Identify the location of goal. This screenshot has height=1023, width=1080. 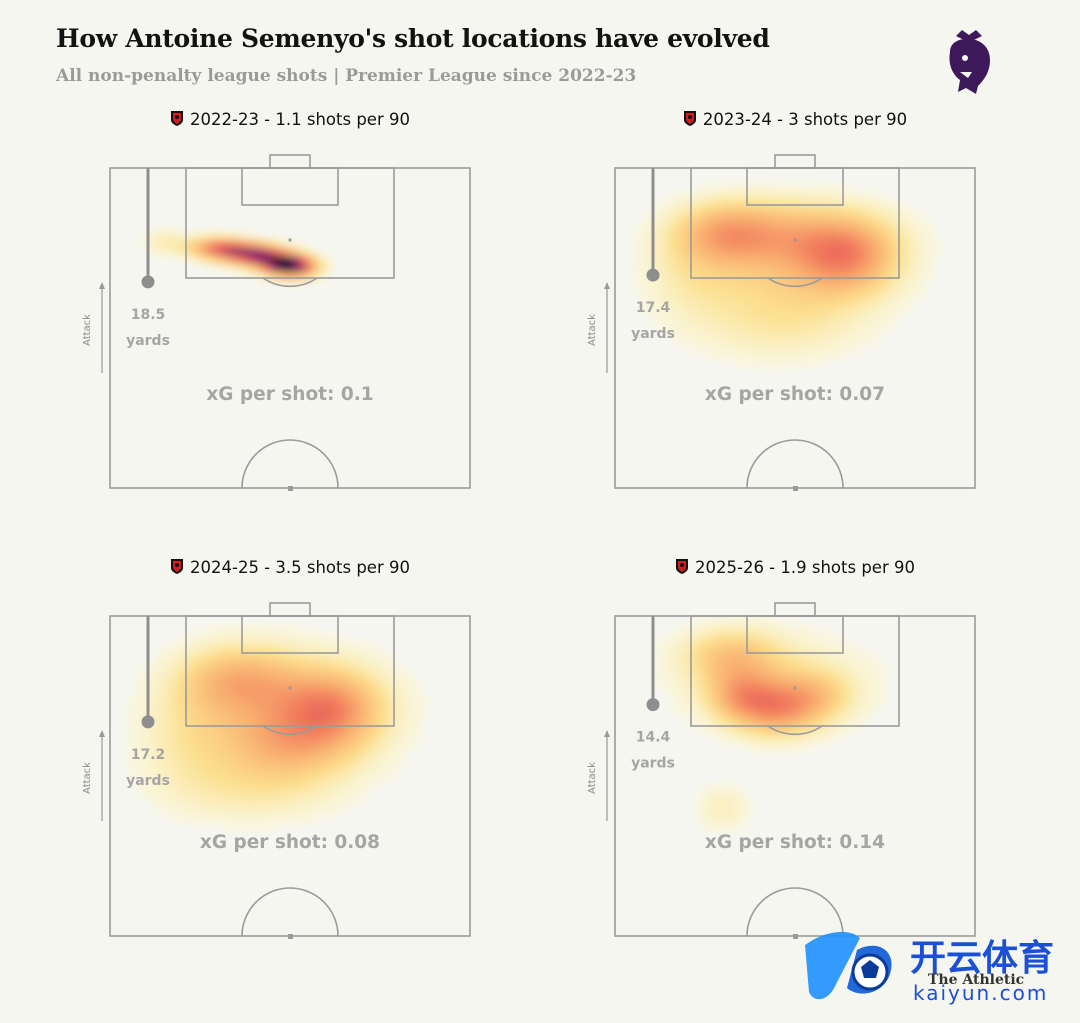
(795, 161).